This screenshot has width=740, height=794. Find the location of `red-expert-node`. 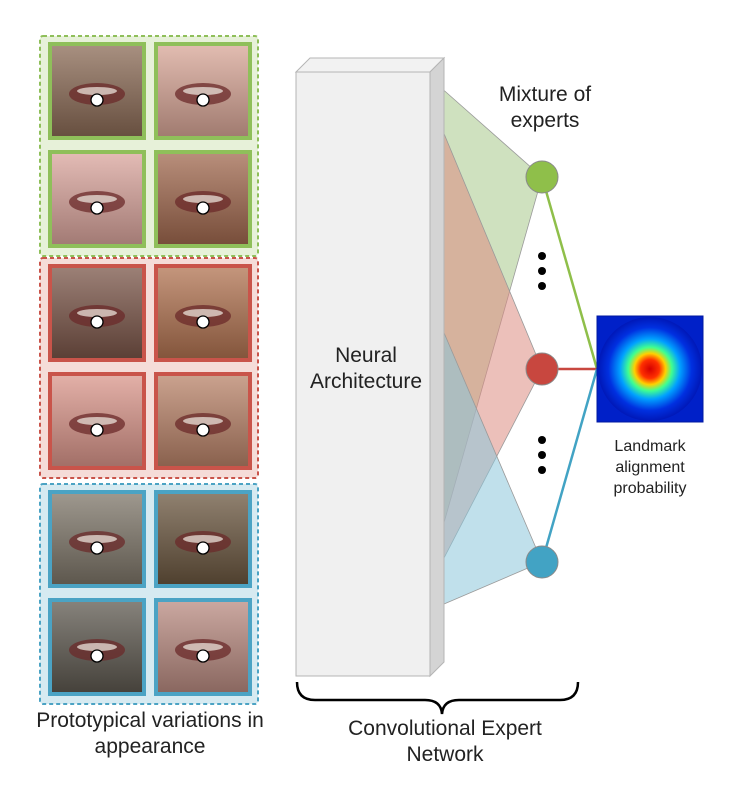

red-expert-node is located at coordinates (542, 369).